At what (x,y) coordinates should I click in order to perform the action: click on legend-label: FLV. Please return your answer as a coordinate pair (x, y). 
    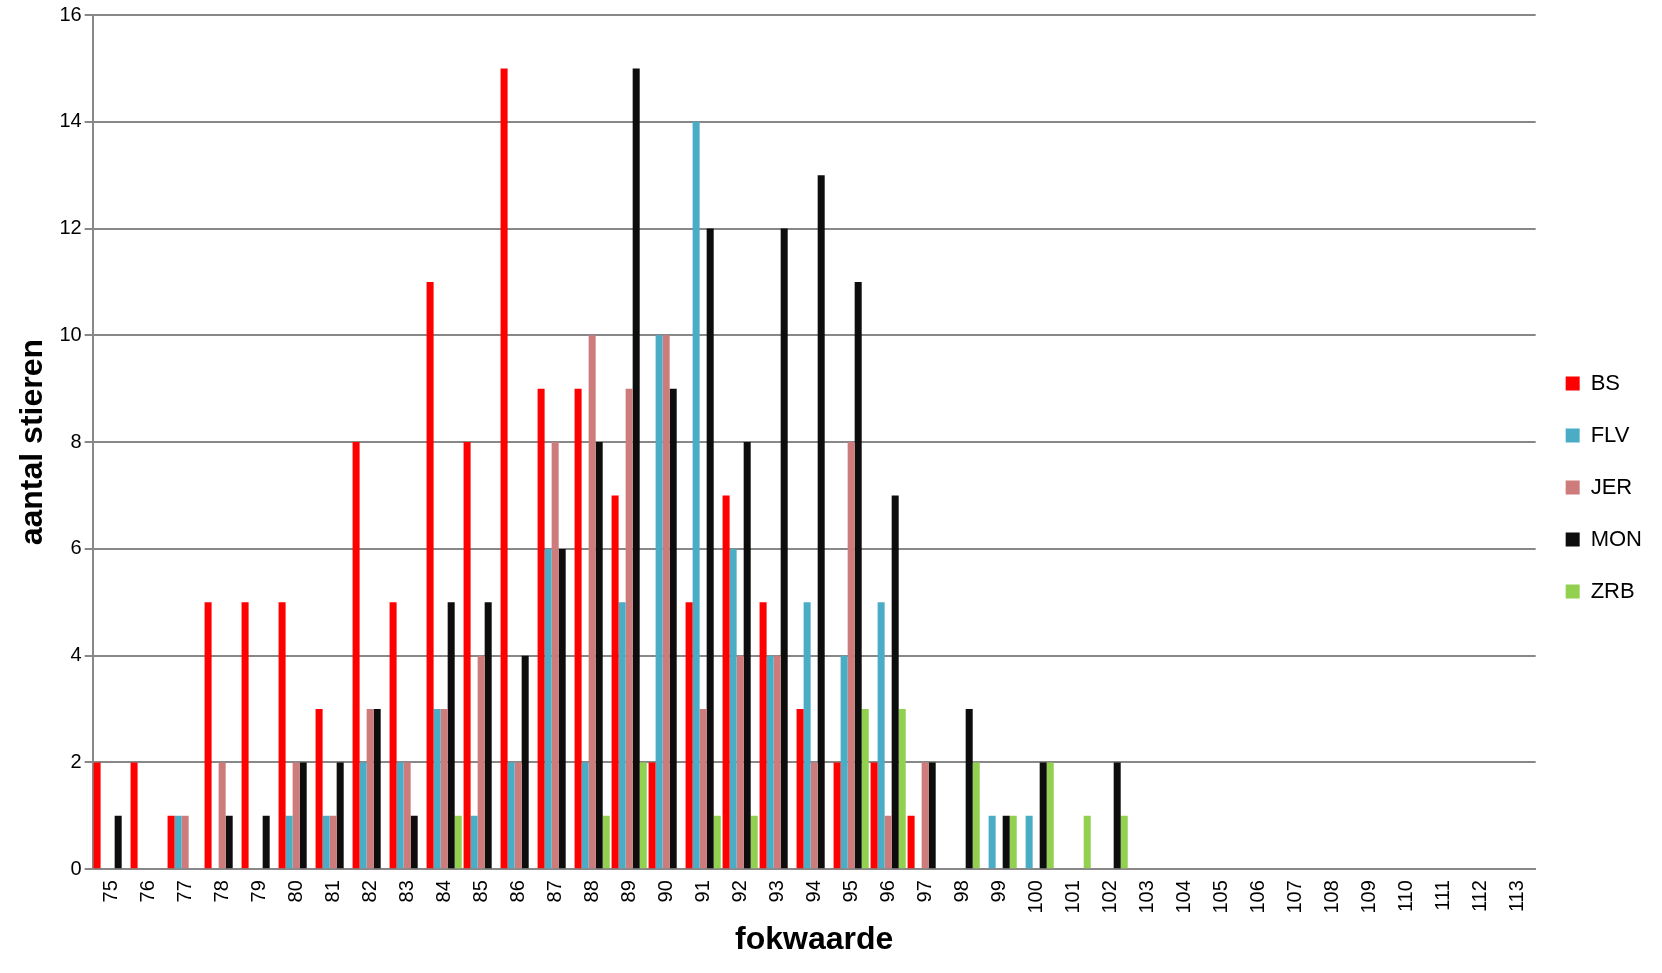
    Looking at the image, I should click on (1610, 434).